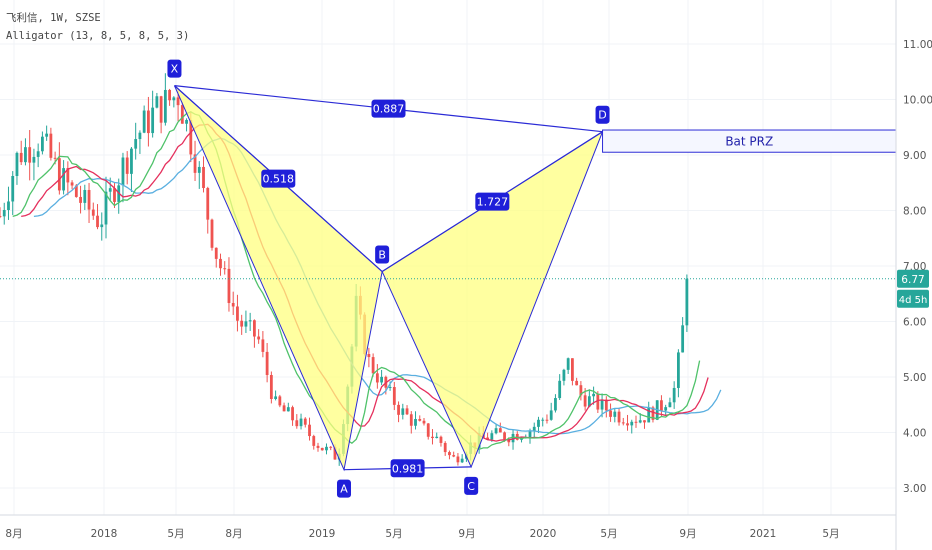 The height and width of the screenshot is (550, 932). I want to click on point-badge-d, so click(602, 114).